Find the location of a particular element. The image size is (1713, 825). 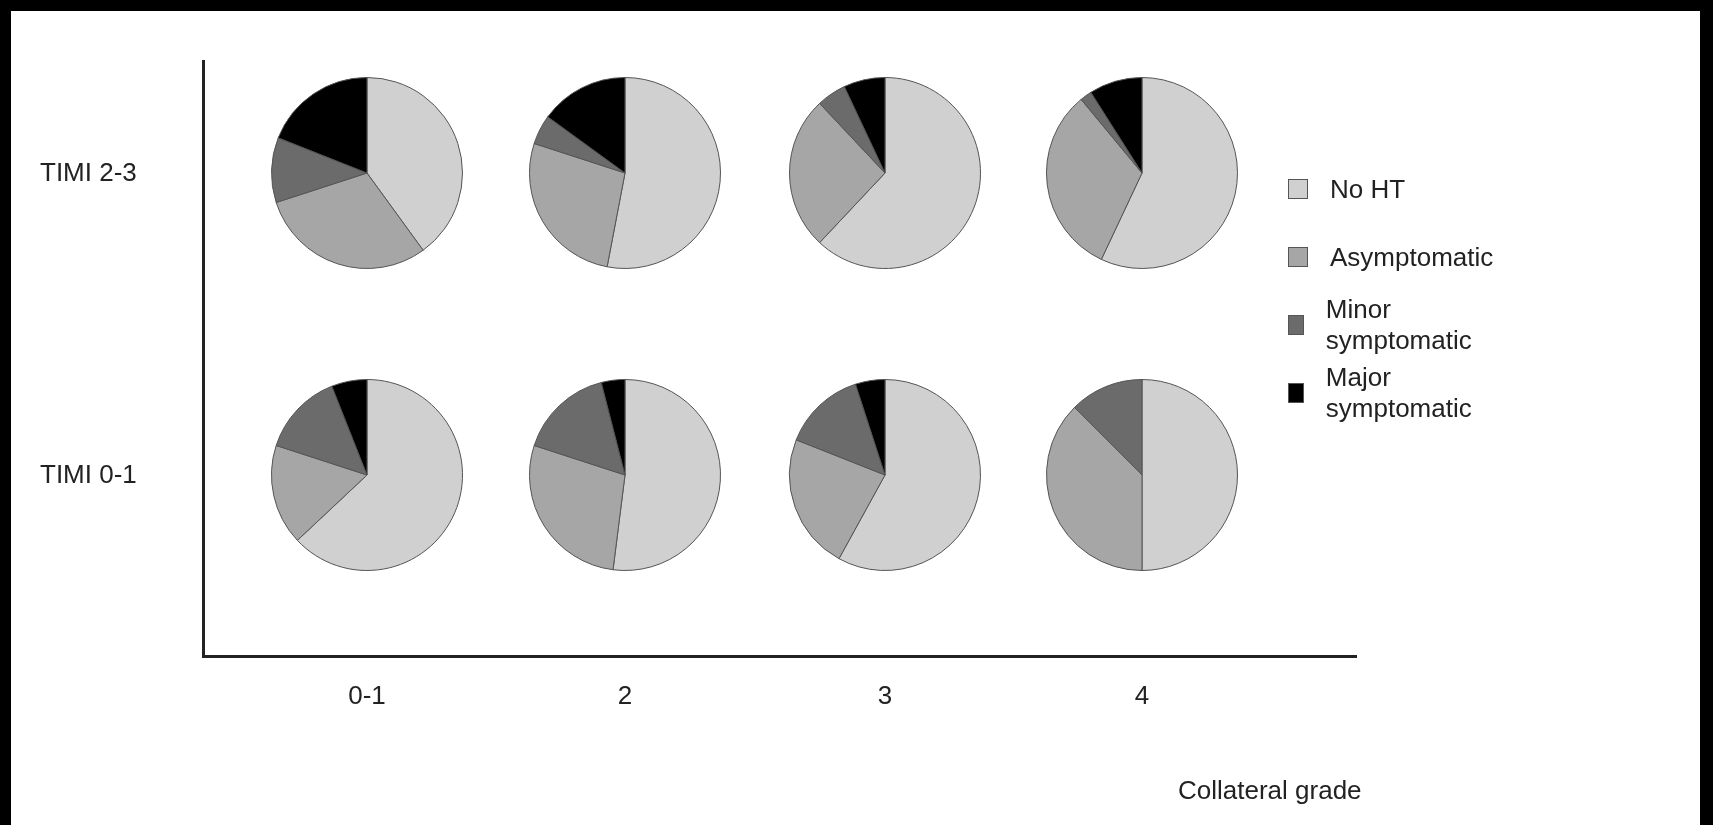

text: 3 is located at coordinates (885, 695).